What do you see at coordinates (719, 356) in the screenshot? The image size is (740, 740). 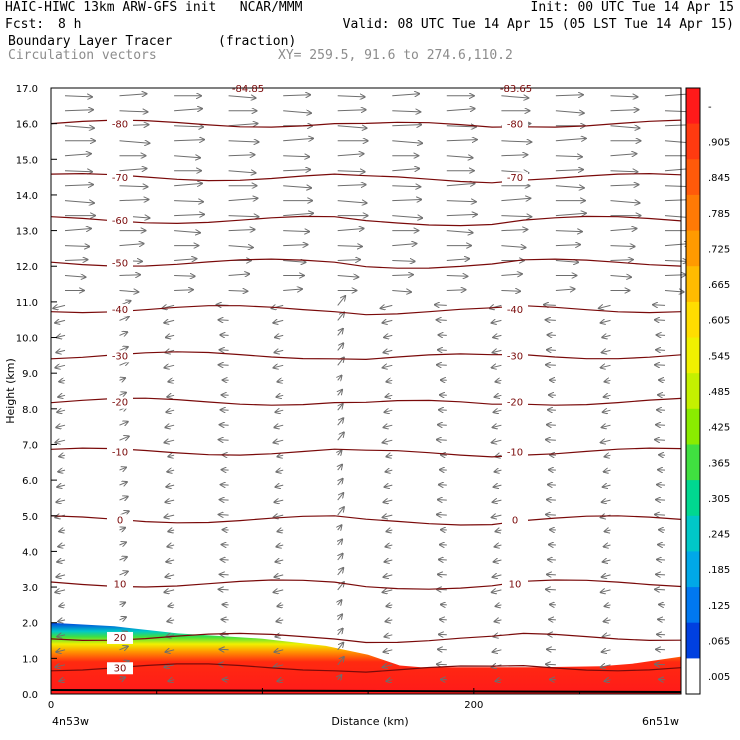 I see `colorbar-label: .545` at bounding box center [719, 356].